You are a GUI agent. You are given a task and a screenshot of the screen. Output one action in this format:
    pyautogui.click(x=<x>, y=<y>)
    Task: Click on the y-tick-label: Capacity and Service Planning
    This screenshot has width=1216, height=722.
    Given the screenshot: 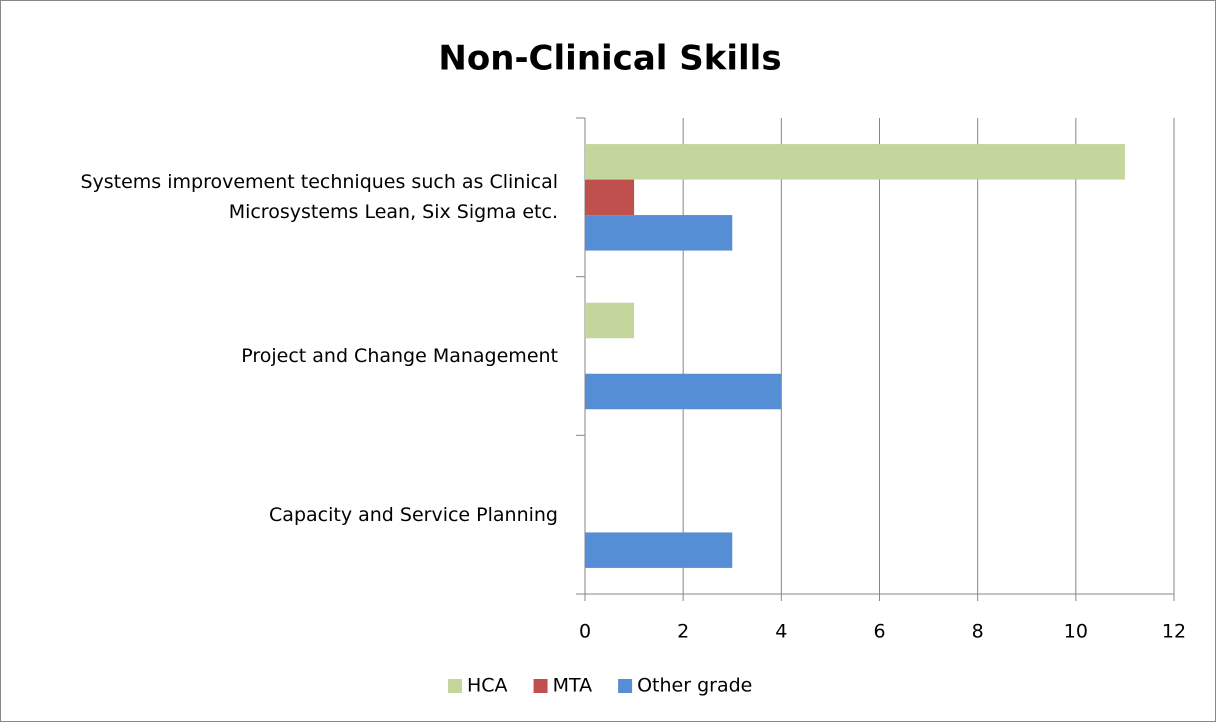 What is the action you would take?
    pyautogui.click(x=413, y=514)
    